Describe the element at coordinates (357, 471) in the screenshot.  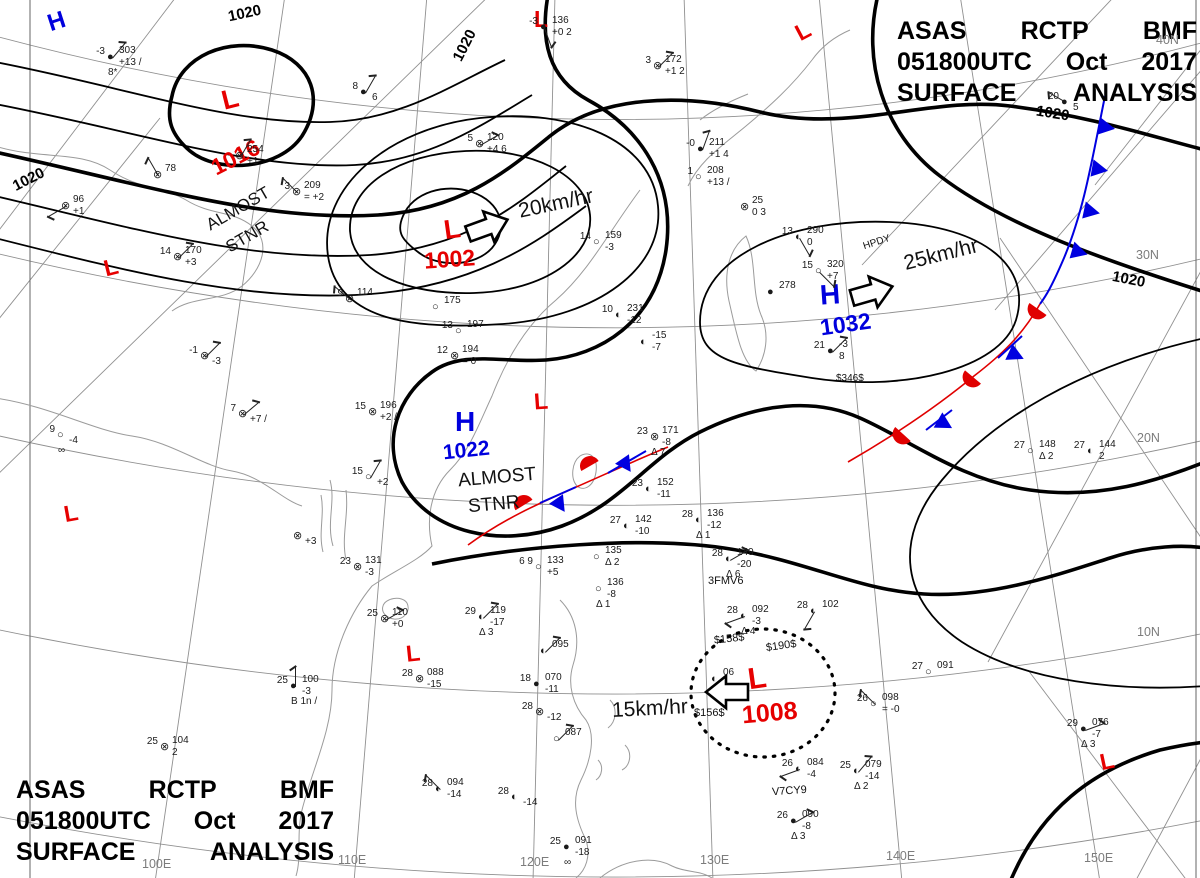
I see `station-temp: 15` at that location.